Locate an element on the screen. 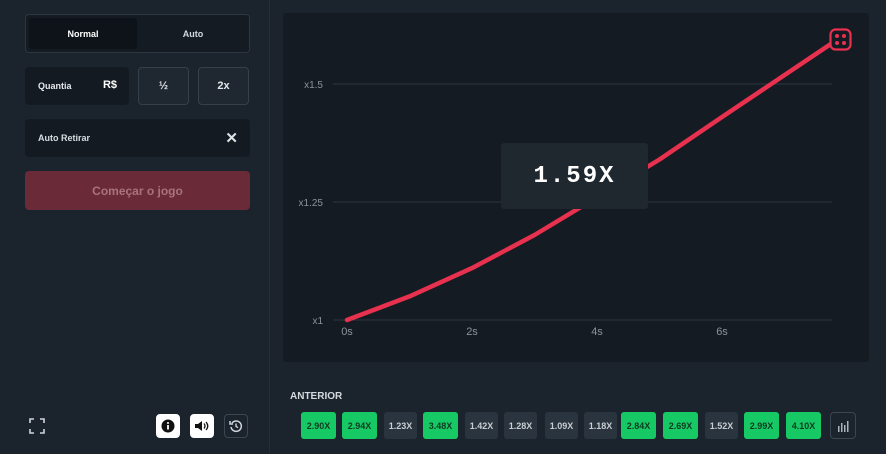  y-tick-label: x1 is located at coordinates (317, 321).